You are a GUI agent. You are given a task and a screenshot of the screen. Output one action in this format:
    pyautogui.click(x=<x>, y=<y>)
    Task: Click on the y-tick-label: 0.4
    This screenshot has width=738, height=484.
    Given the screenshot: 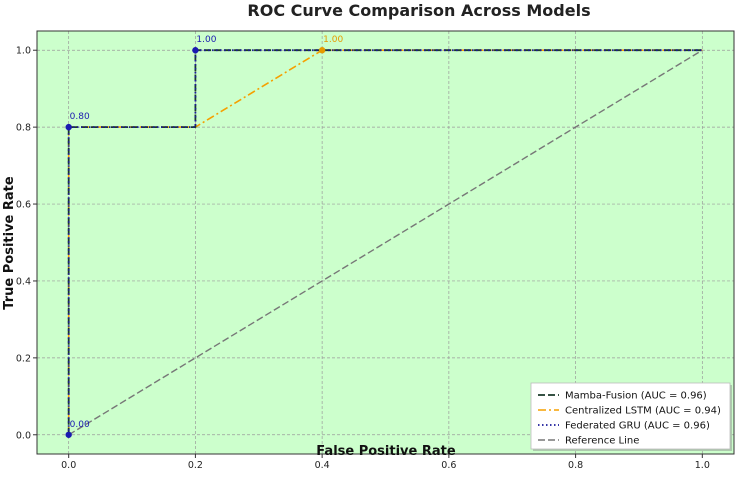 What is the action you would take?
    pyautogui.click(x=23, y=281)
    